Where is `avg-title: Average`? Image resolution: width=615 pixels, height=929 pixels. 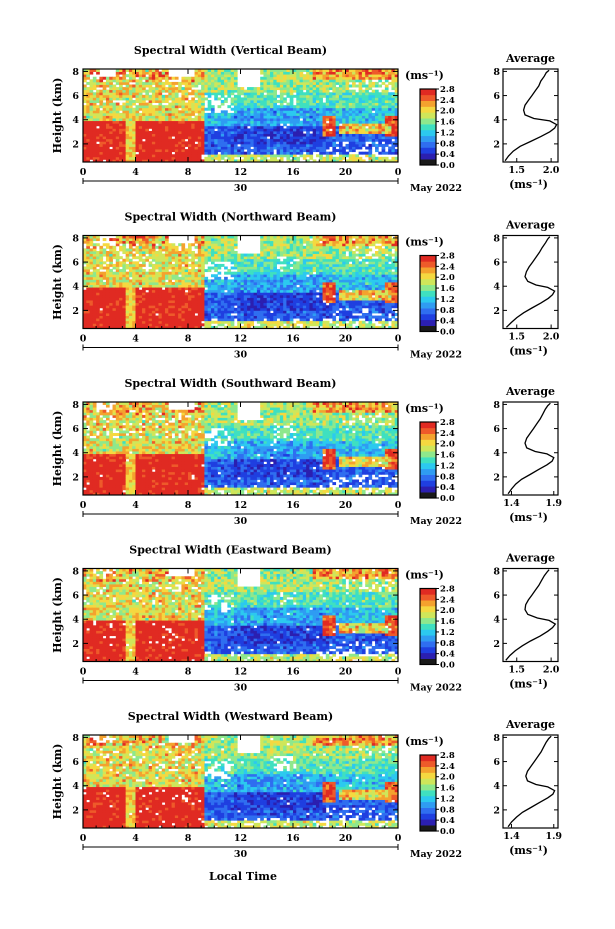 avg-title: Average is located at coordinates (530, 58).